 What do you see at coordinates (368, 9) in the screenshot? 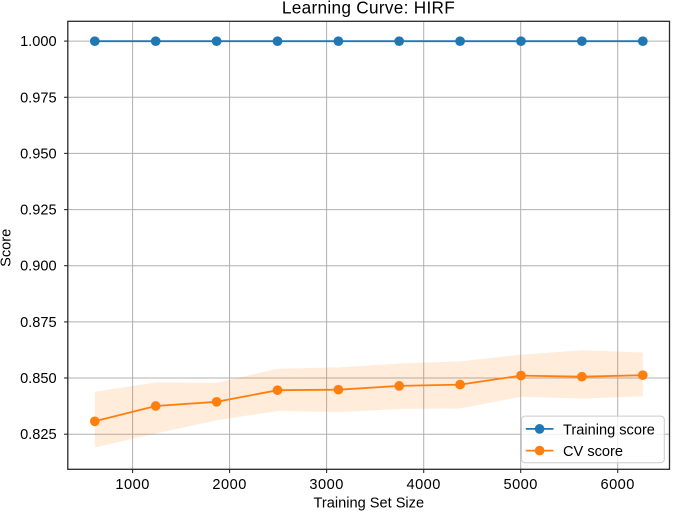
I see `svg-text: Learning Curve: HIRF` at bounding box center [368, 9].